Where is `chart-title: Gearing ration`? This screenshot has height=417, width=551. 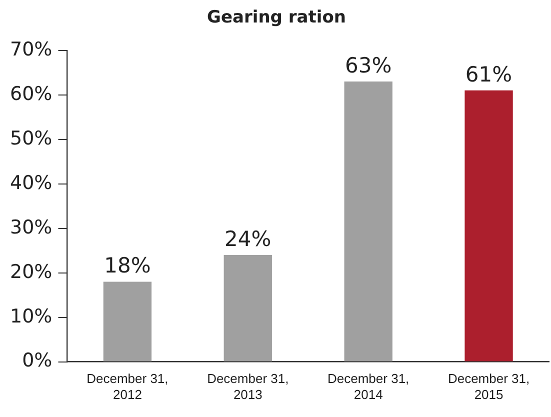 chart-title: Gearing ration is located at coordinates (276, 18).